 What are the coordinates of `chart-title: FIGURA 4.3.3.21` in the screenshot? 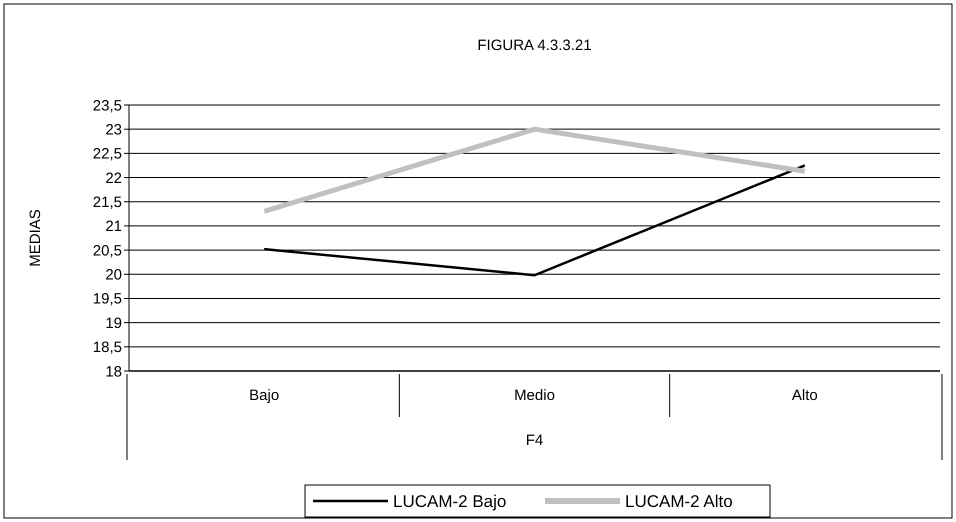 It's located at (534, 45).